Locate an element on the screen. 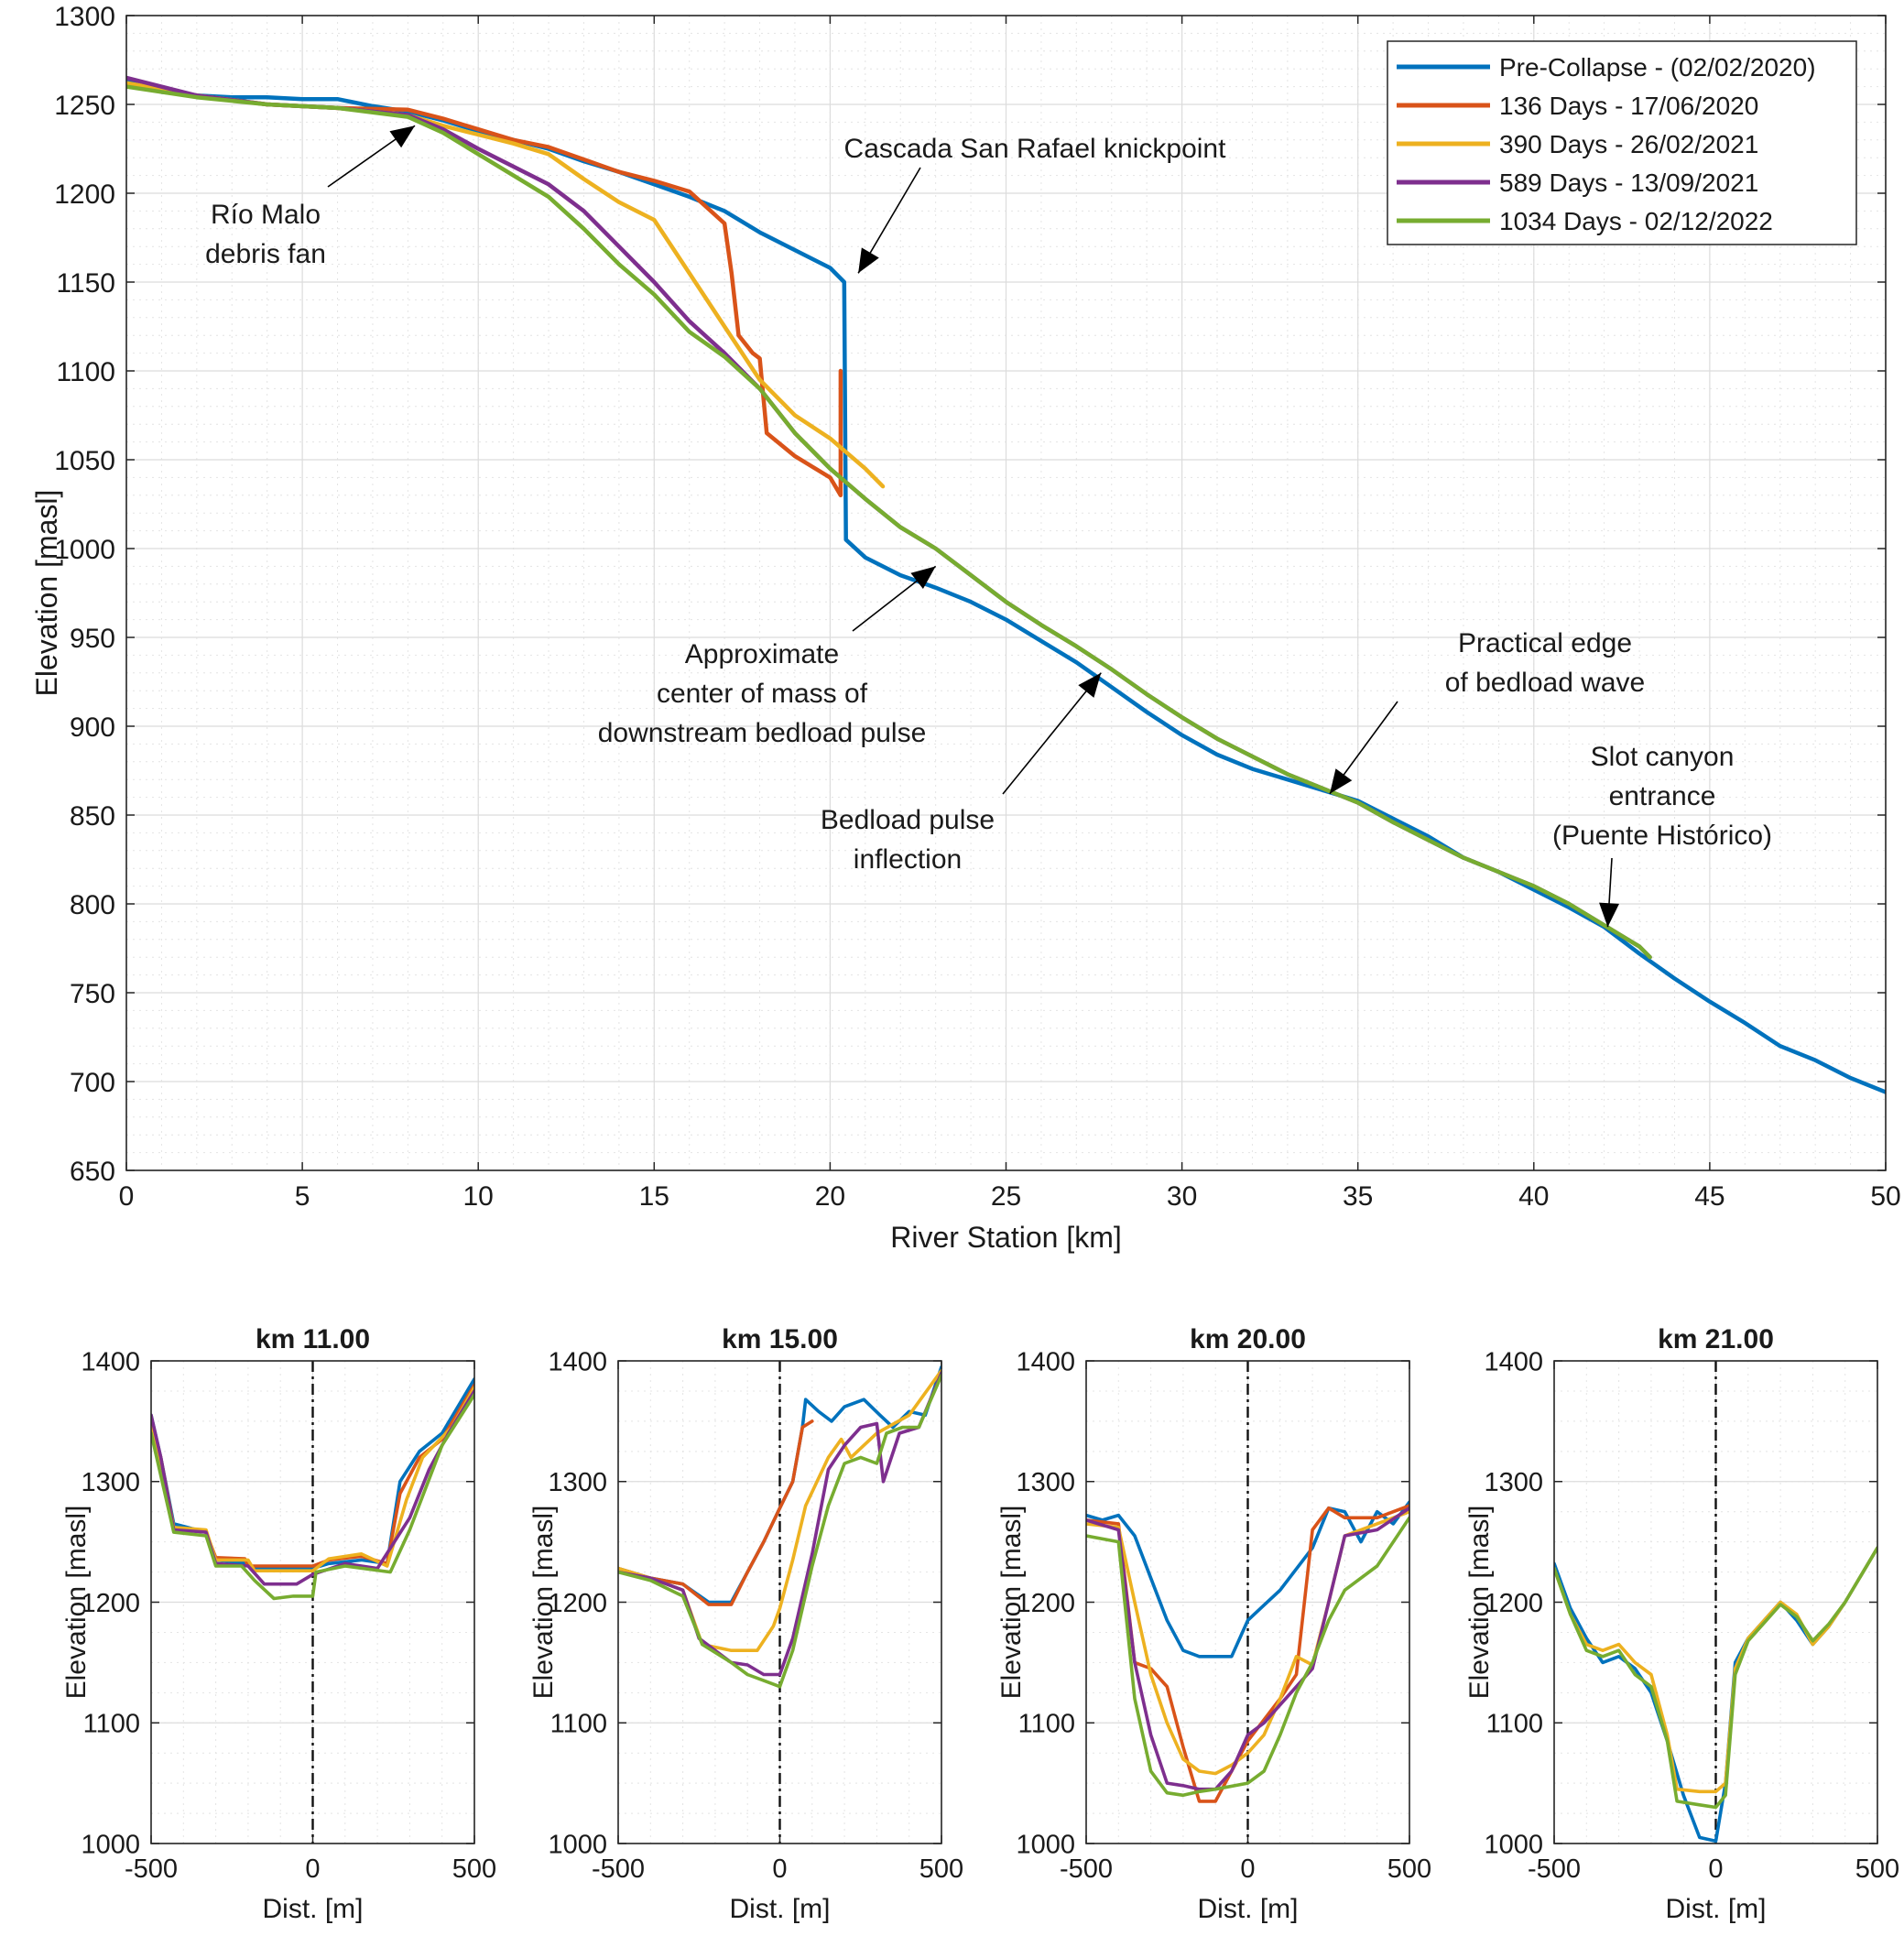  x-tick-label: 50 is located at coordinates (1885, 1196).